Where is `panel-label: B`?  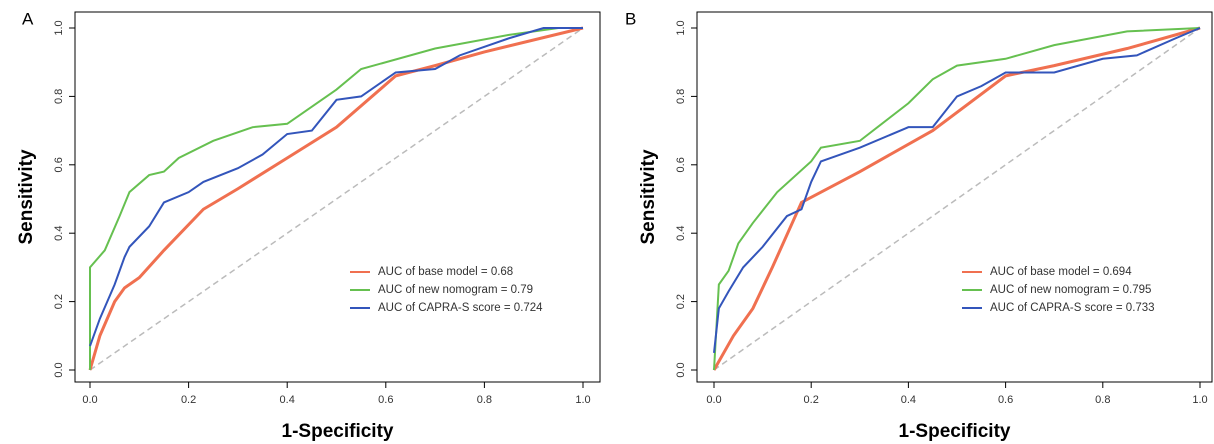 panel-label: B is located at coordinates (630, 18).